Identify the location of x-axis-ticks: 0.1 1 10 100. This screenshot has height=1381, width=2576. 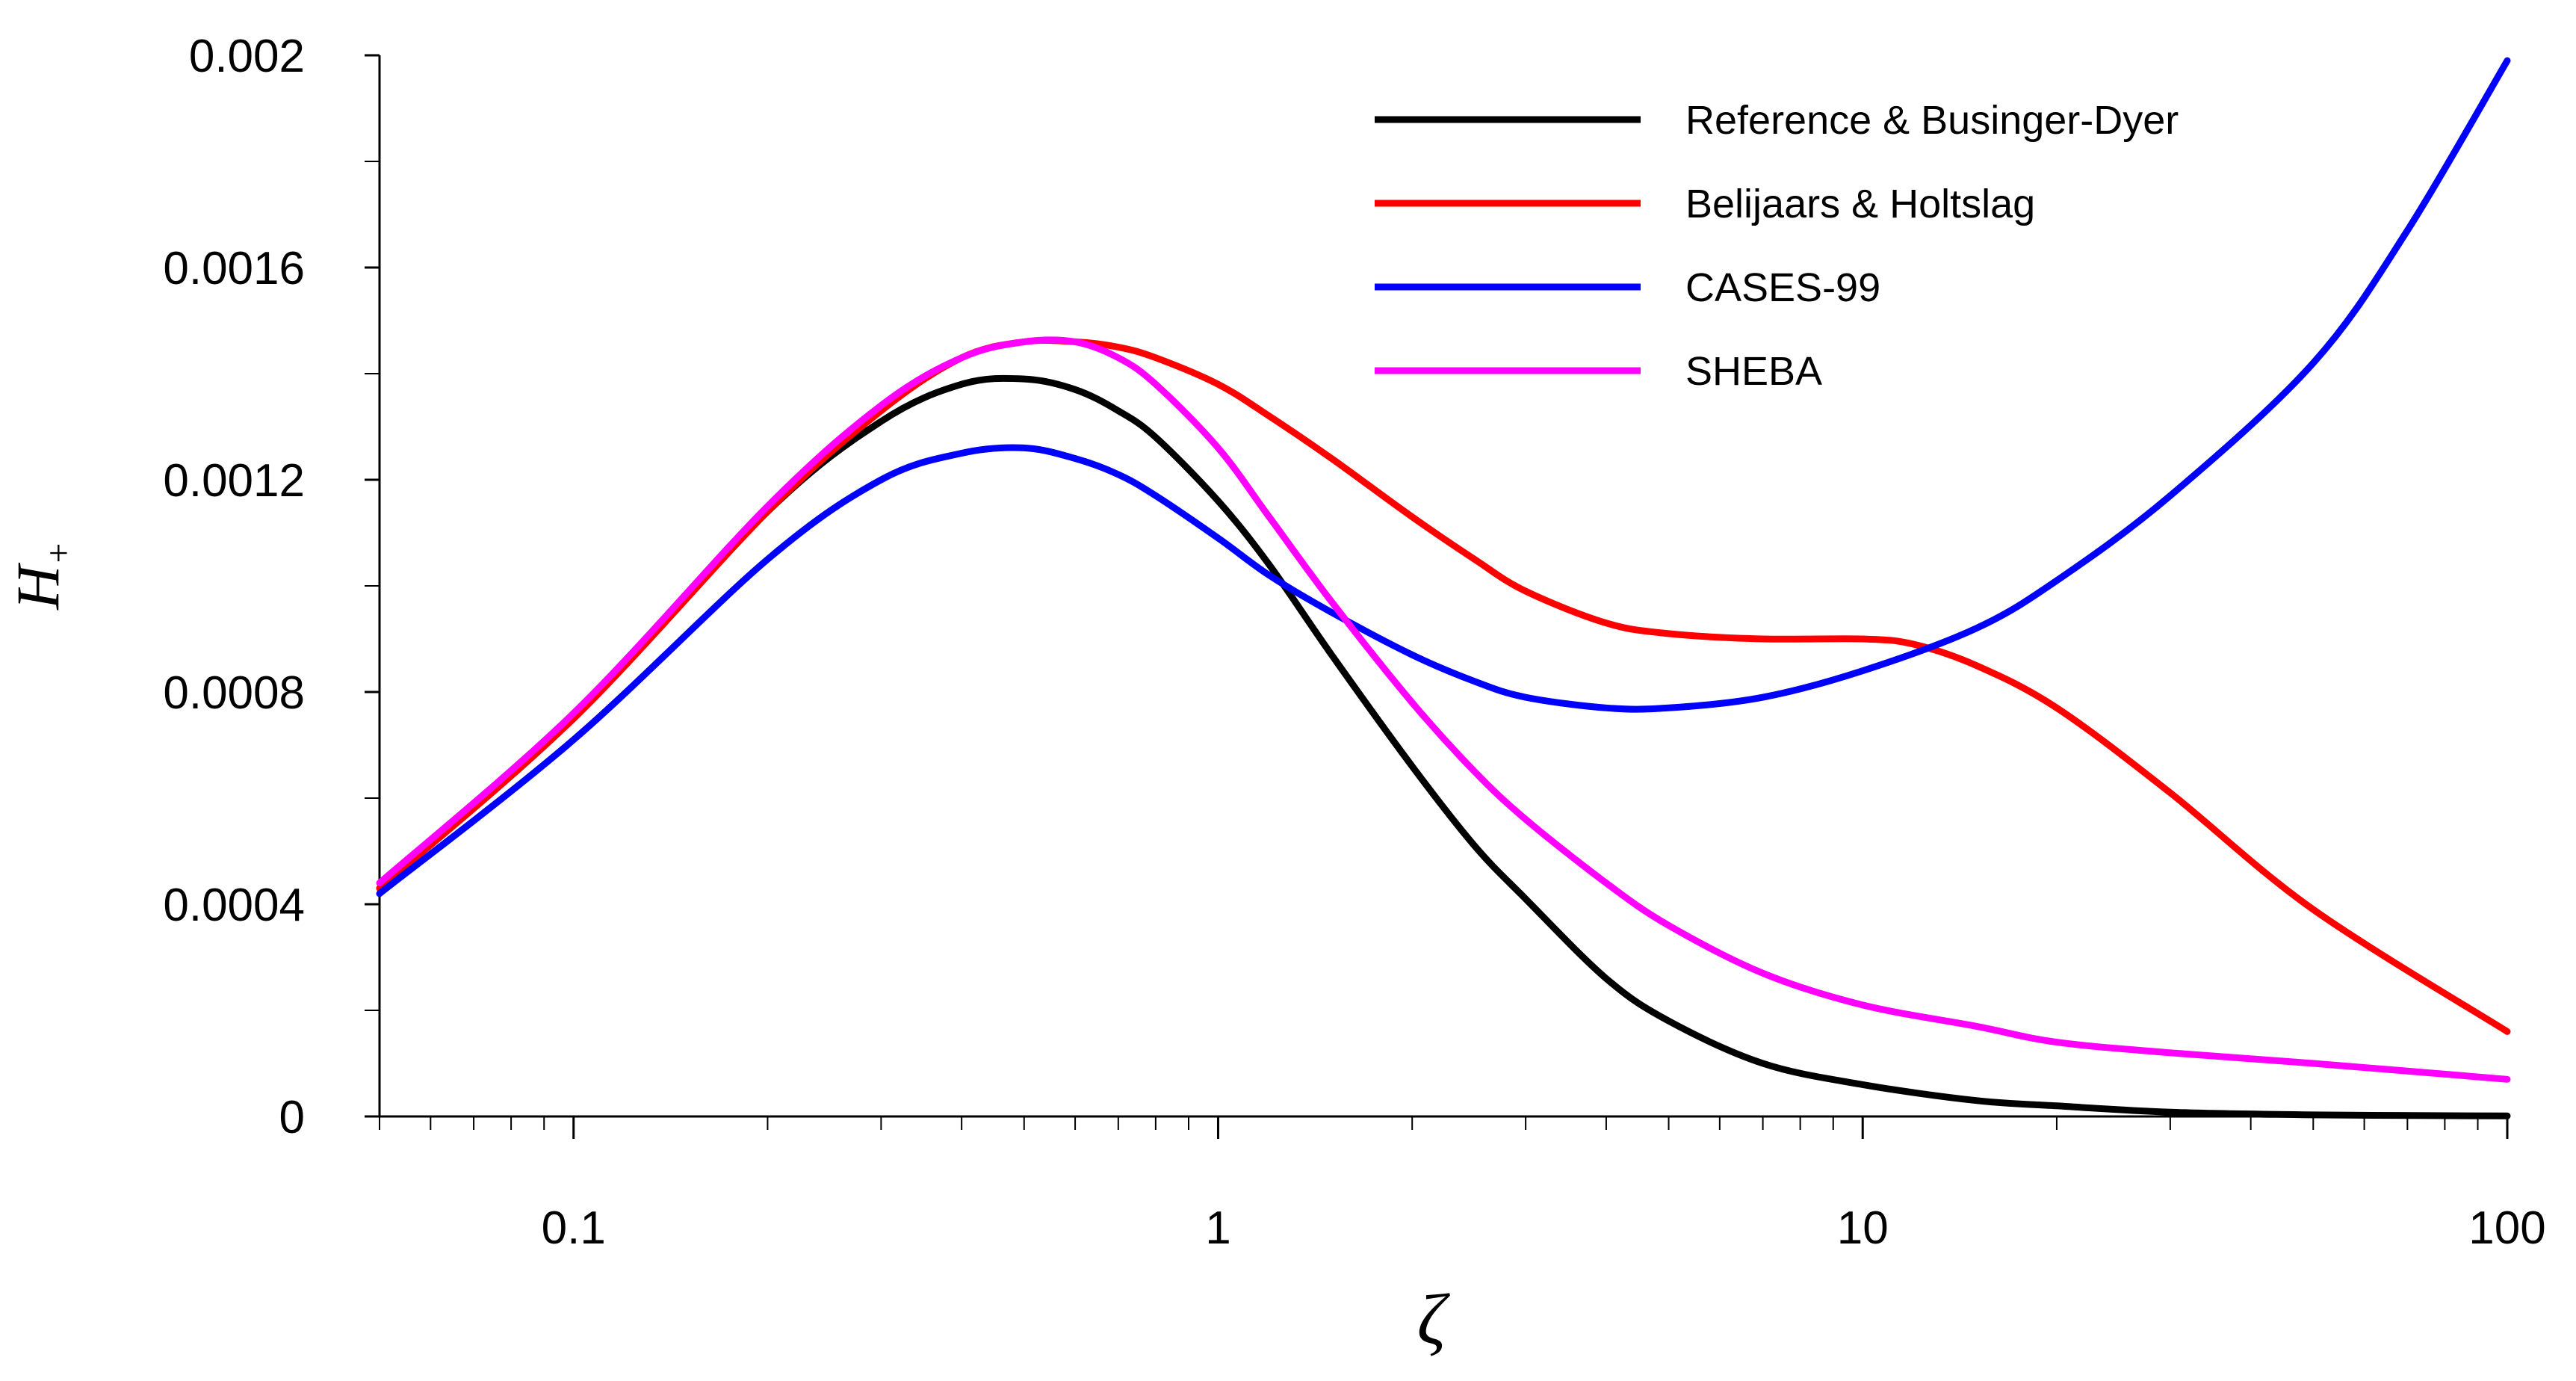
(1462, 1185).